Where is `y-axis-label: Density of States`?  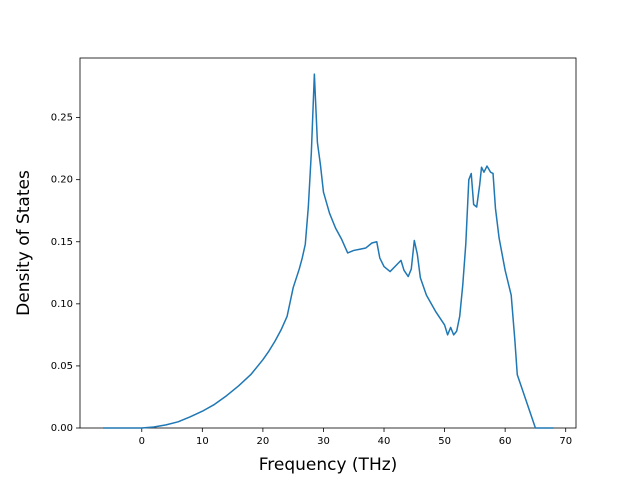
y-axis-label: Density of States is located at coordinates (24, 243).